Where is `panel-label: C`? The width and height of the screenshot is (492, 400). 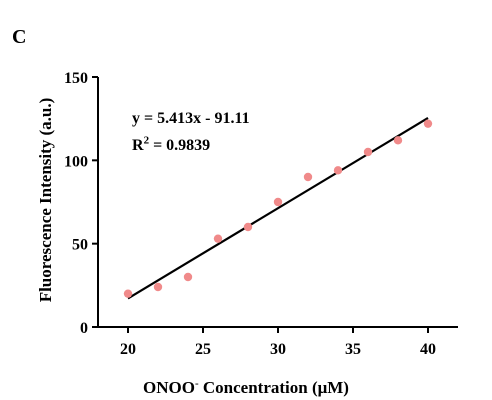 panel-label: C is located at coordinates (19, 37).